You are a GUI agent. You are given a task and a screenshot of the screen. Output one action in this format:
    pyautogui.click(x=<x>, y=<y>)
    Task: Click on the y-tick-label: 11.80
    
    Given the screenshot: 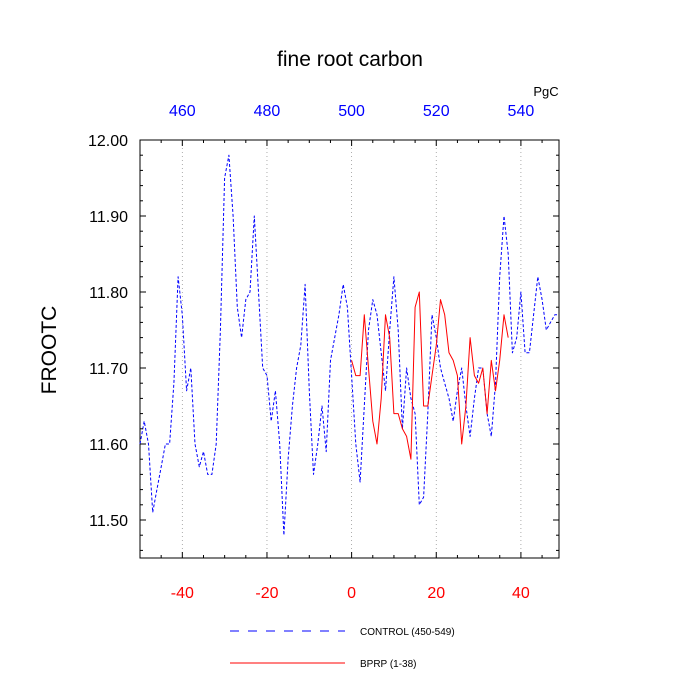 What is the action you would take?
    pyautogui.click(x=108, y=293)
    